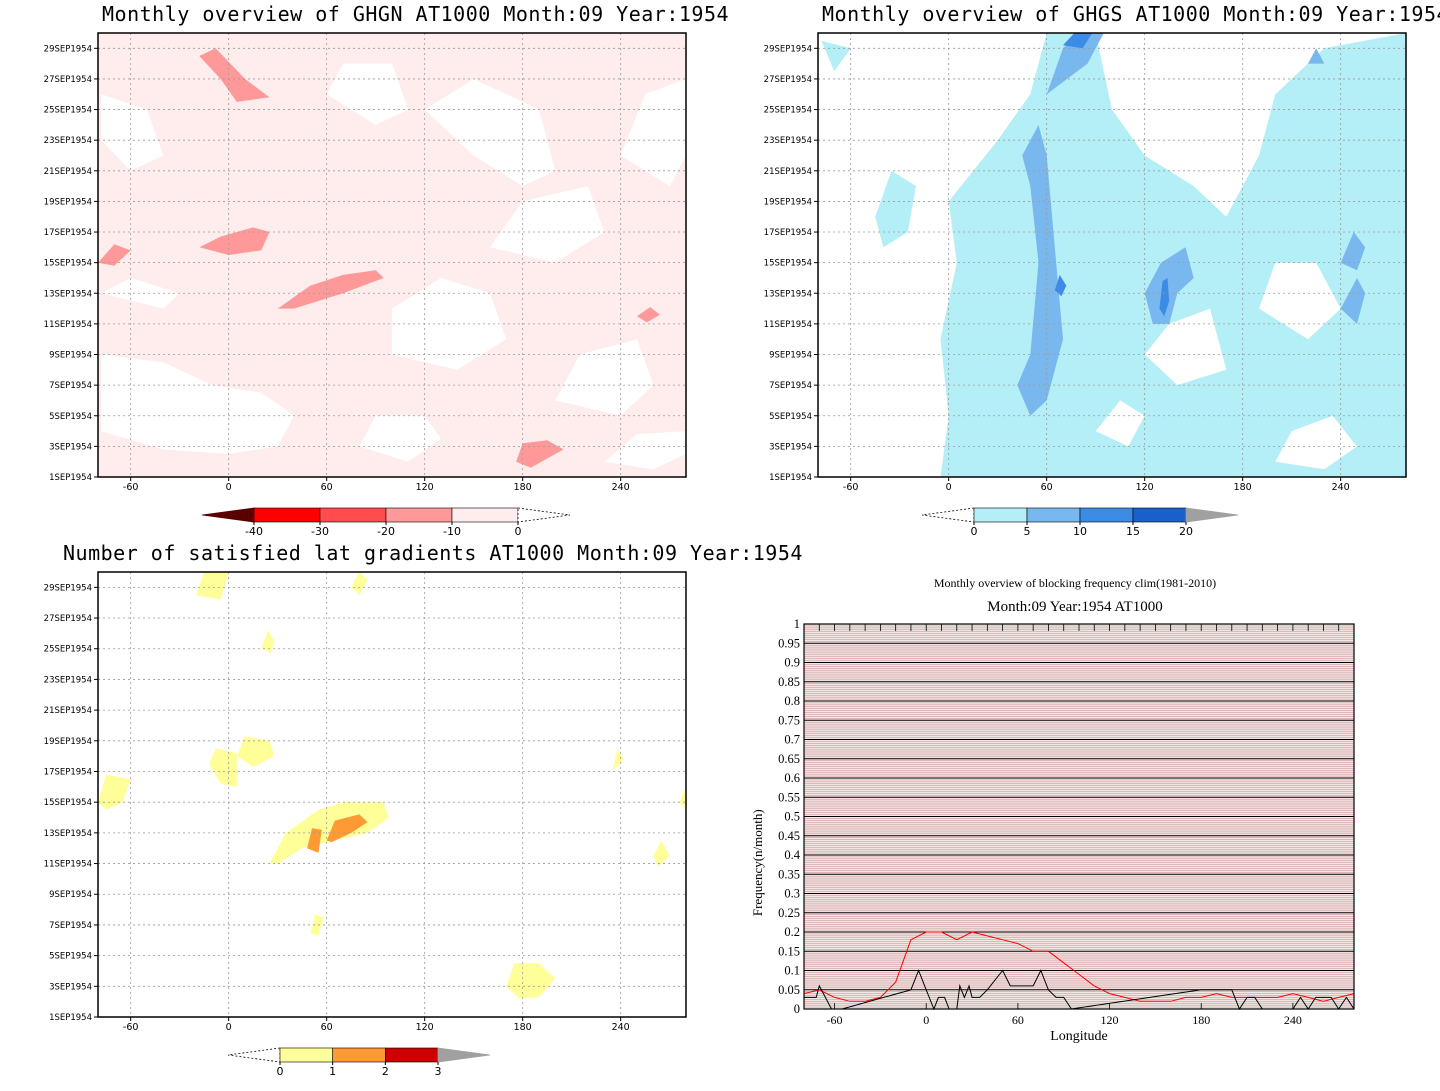 The image size is (1440, 1091). Describe the element at coordinates (789, 682) in the screenshot. I see `y-tick-label: 0.85` at that location.